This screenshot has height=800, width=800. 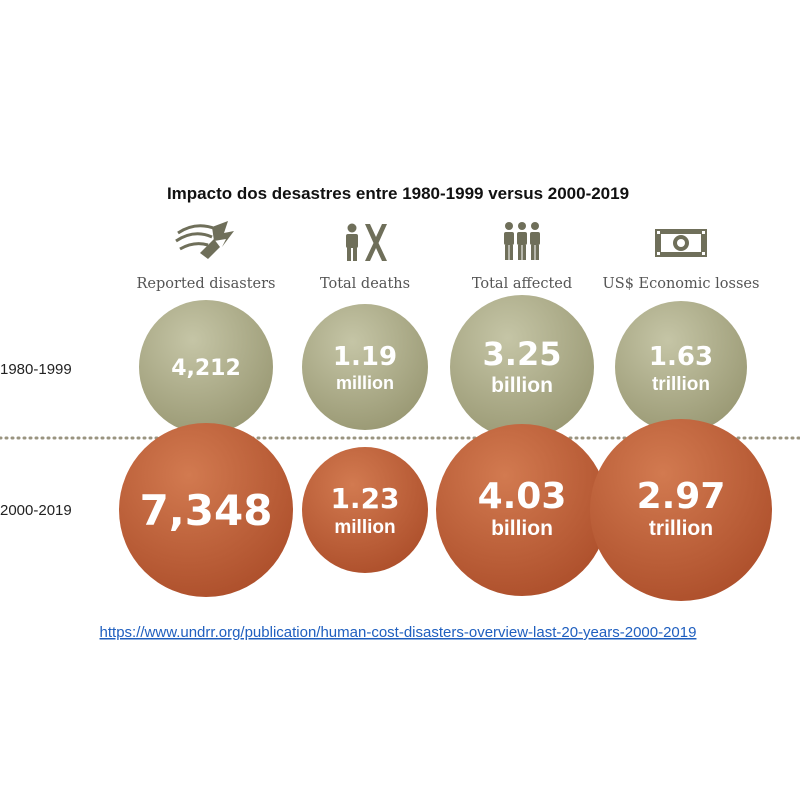 What do you see at coordinates (681, 357) in the screenshot?
I see `data-label-1980-1999-economic-losses: 1.63` at bounding box center [681, 357].